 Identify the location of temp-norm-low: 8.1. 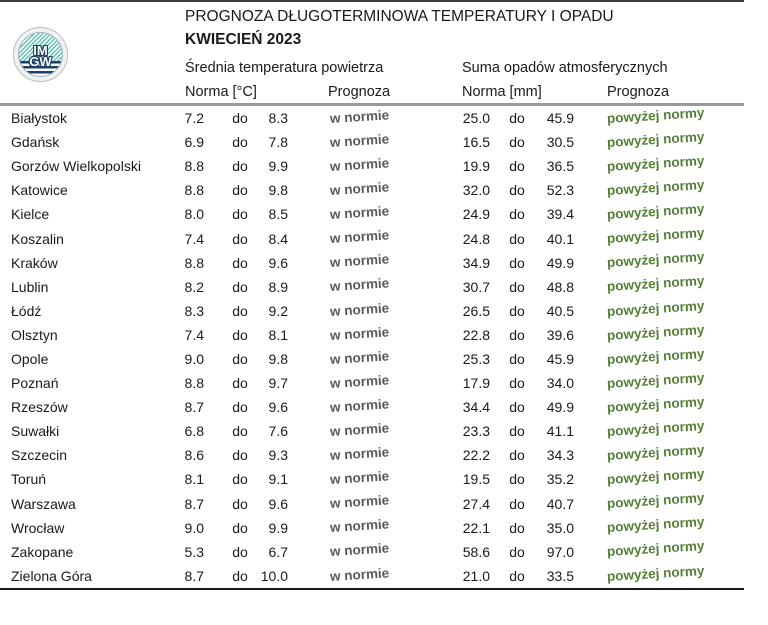
(194, 479).